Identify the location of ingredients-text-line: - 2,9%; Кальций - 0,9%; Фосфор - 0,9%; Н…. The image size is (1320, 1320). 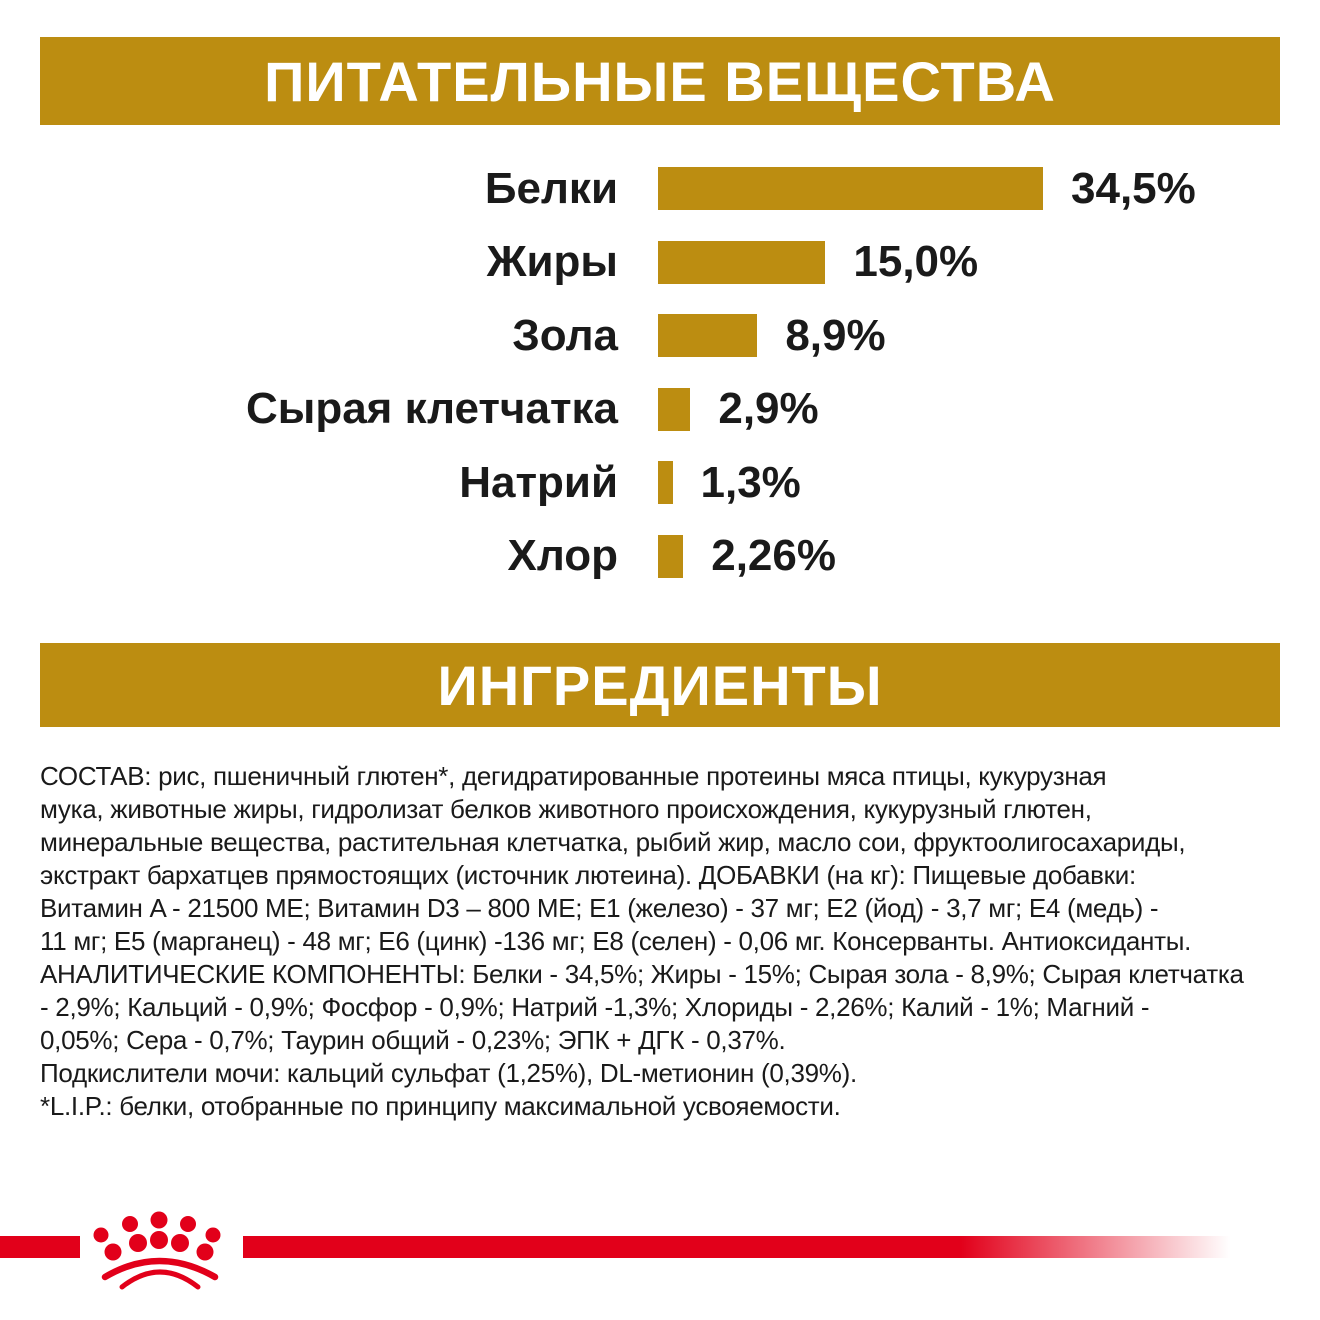
(595, 1007).